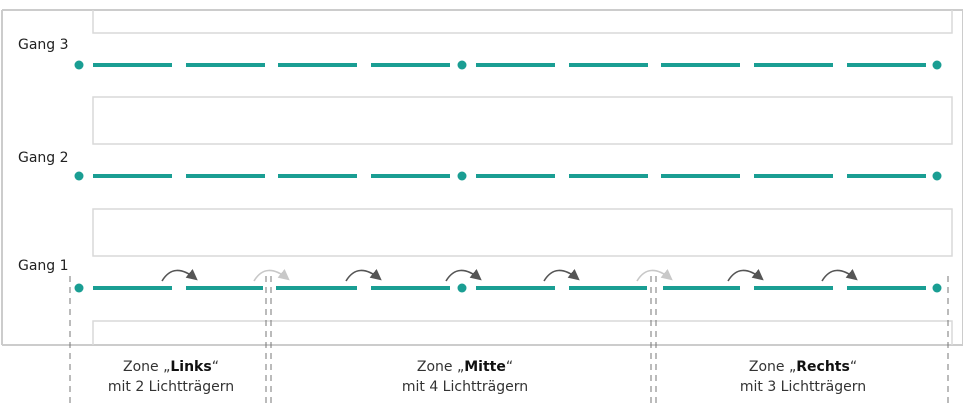 This screenshot has height=408, width=963. Describe the element at coordinates (43, 266) in the screenshot. I see `aisle-label-gang-1: Gang 1` at that location.